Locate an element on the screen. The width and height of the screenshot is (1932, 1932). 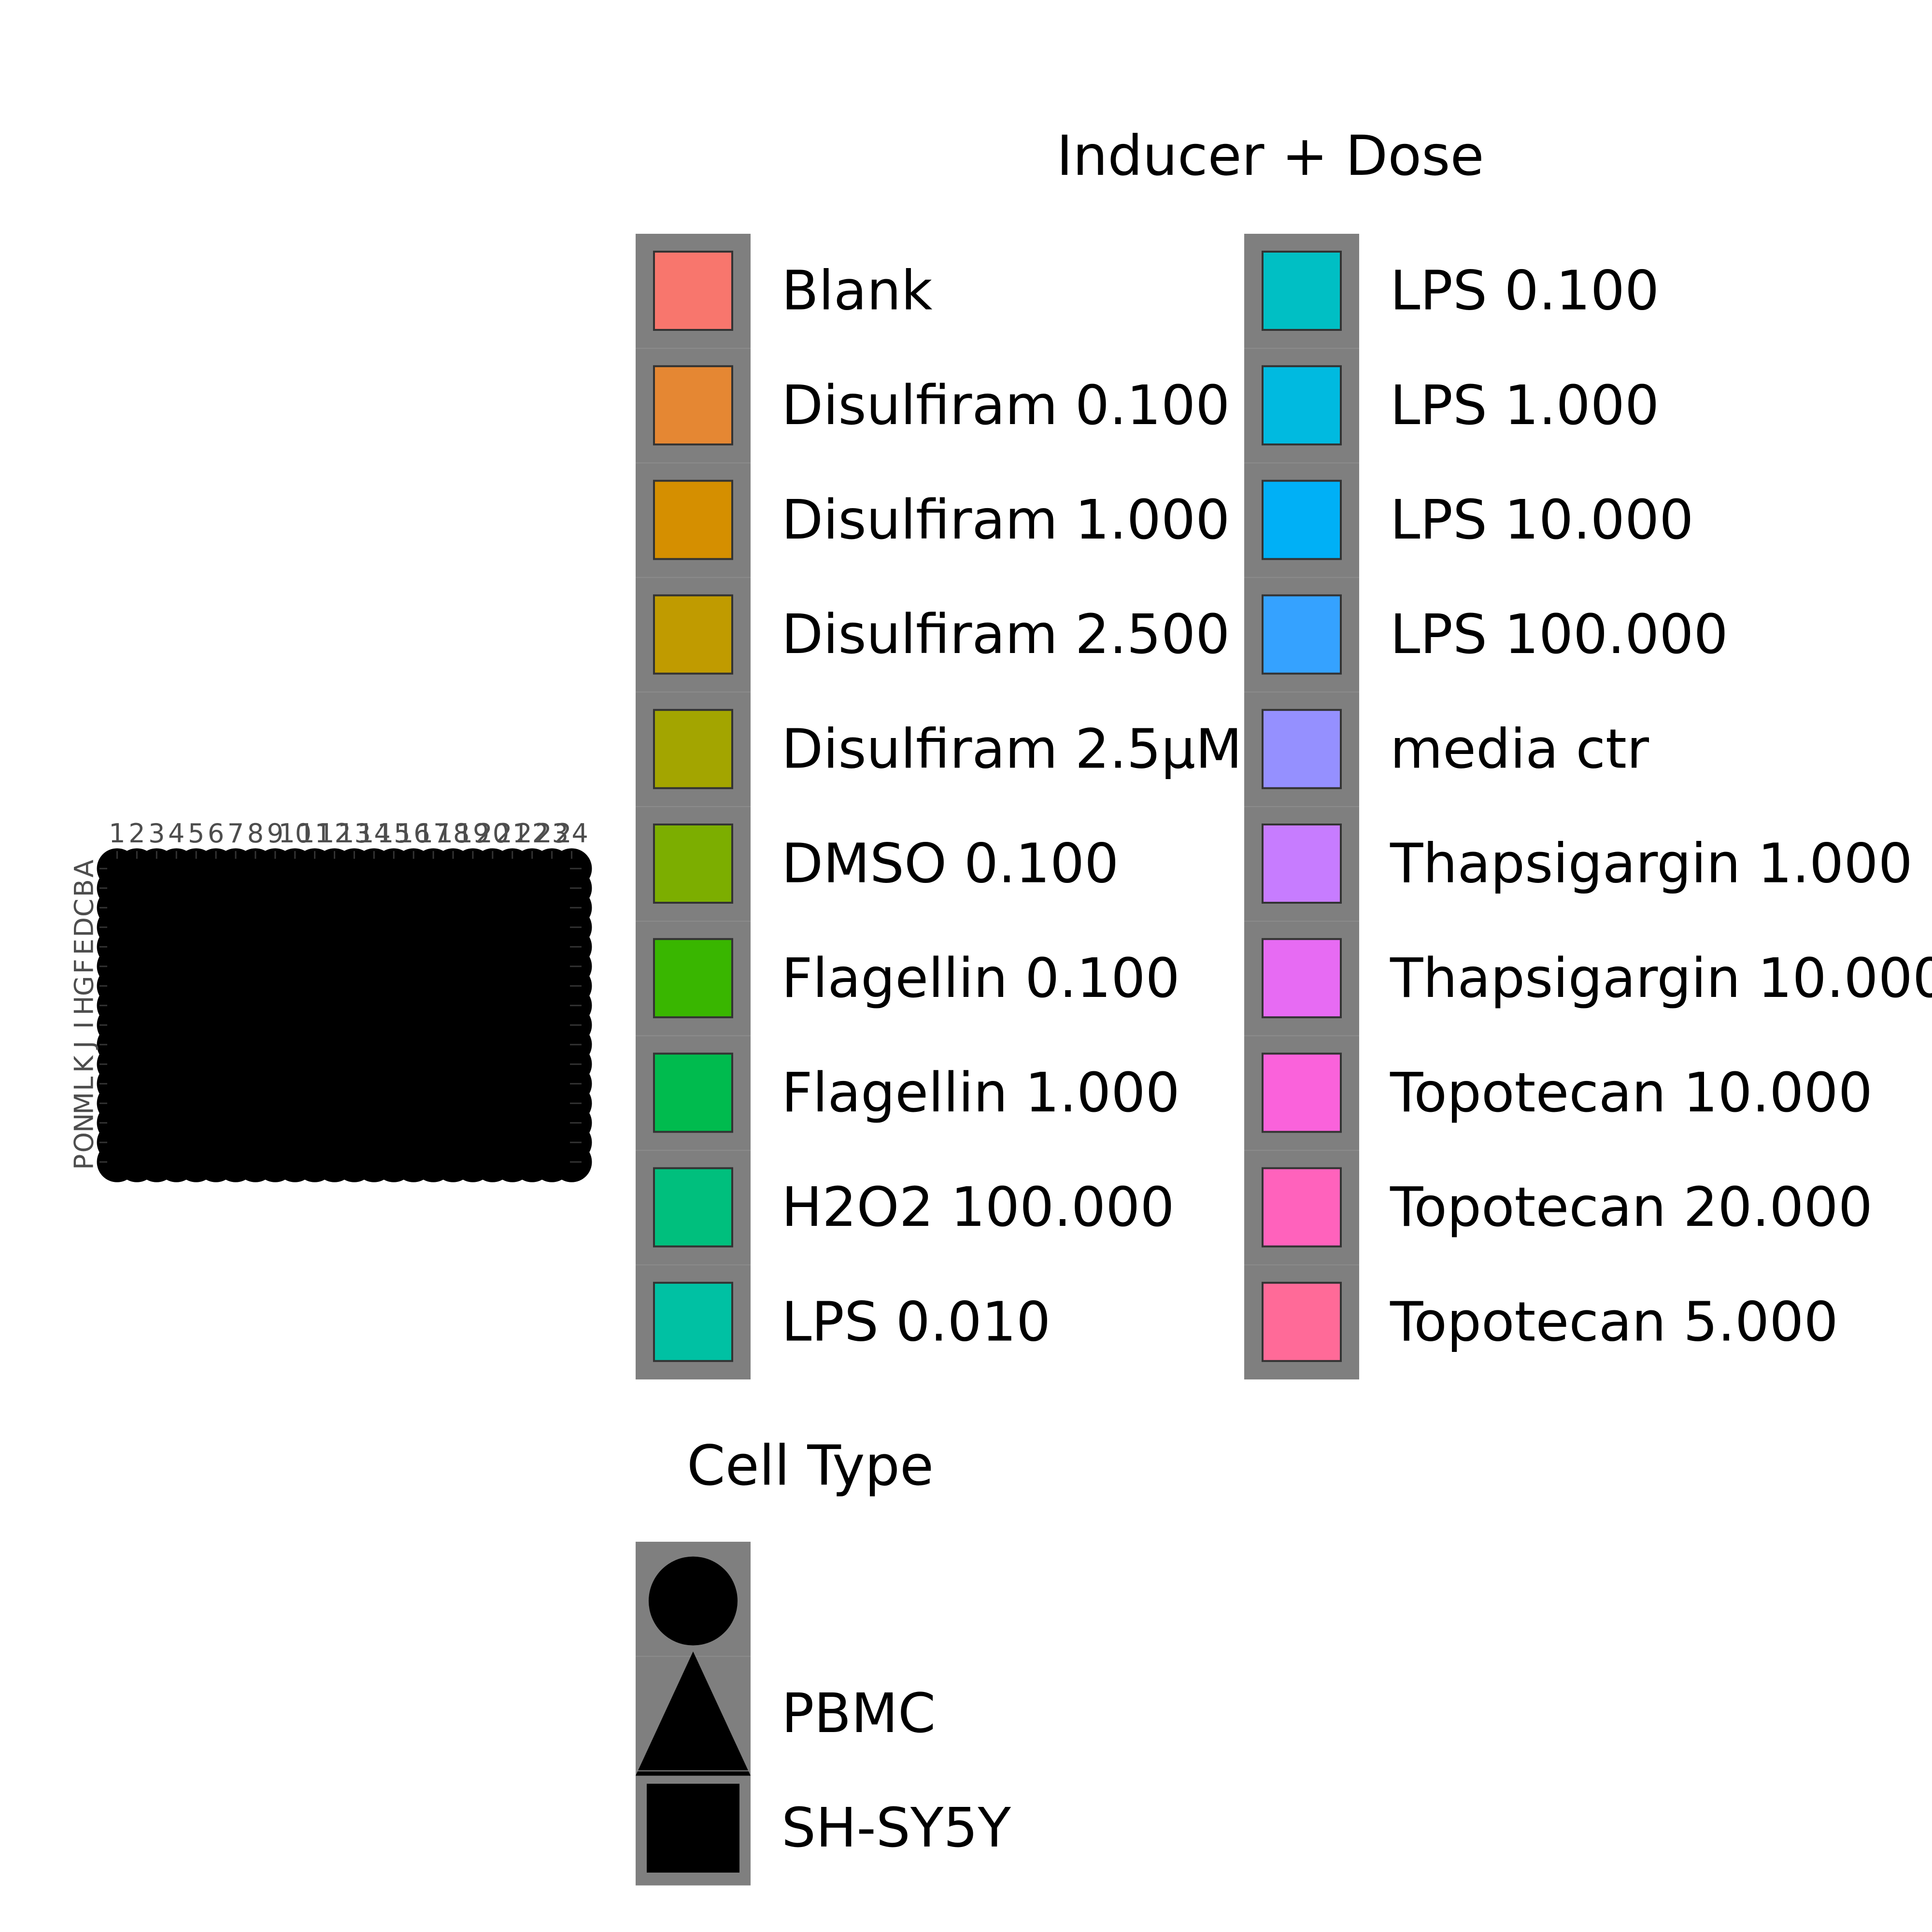
column-label-21: 21 is located at coordinates (512, 833).